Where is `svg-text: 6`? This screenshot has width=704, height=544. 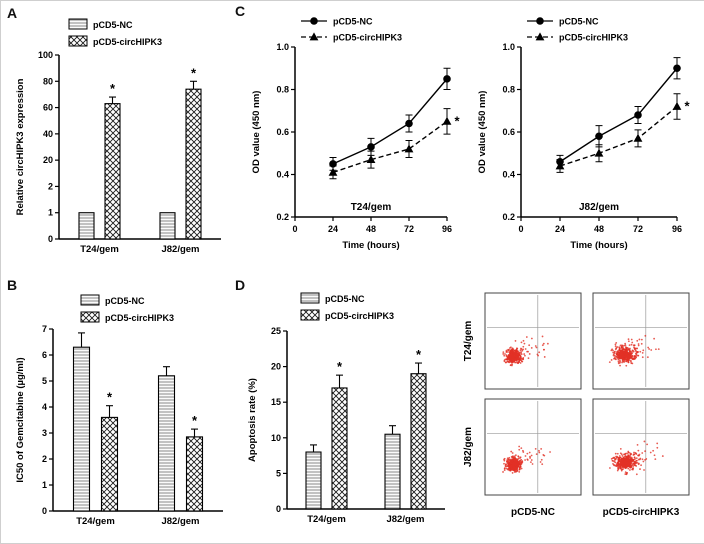 svg-text: 6 is located at coordinates (44, 355).